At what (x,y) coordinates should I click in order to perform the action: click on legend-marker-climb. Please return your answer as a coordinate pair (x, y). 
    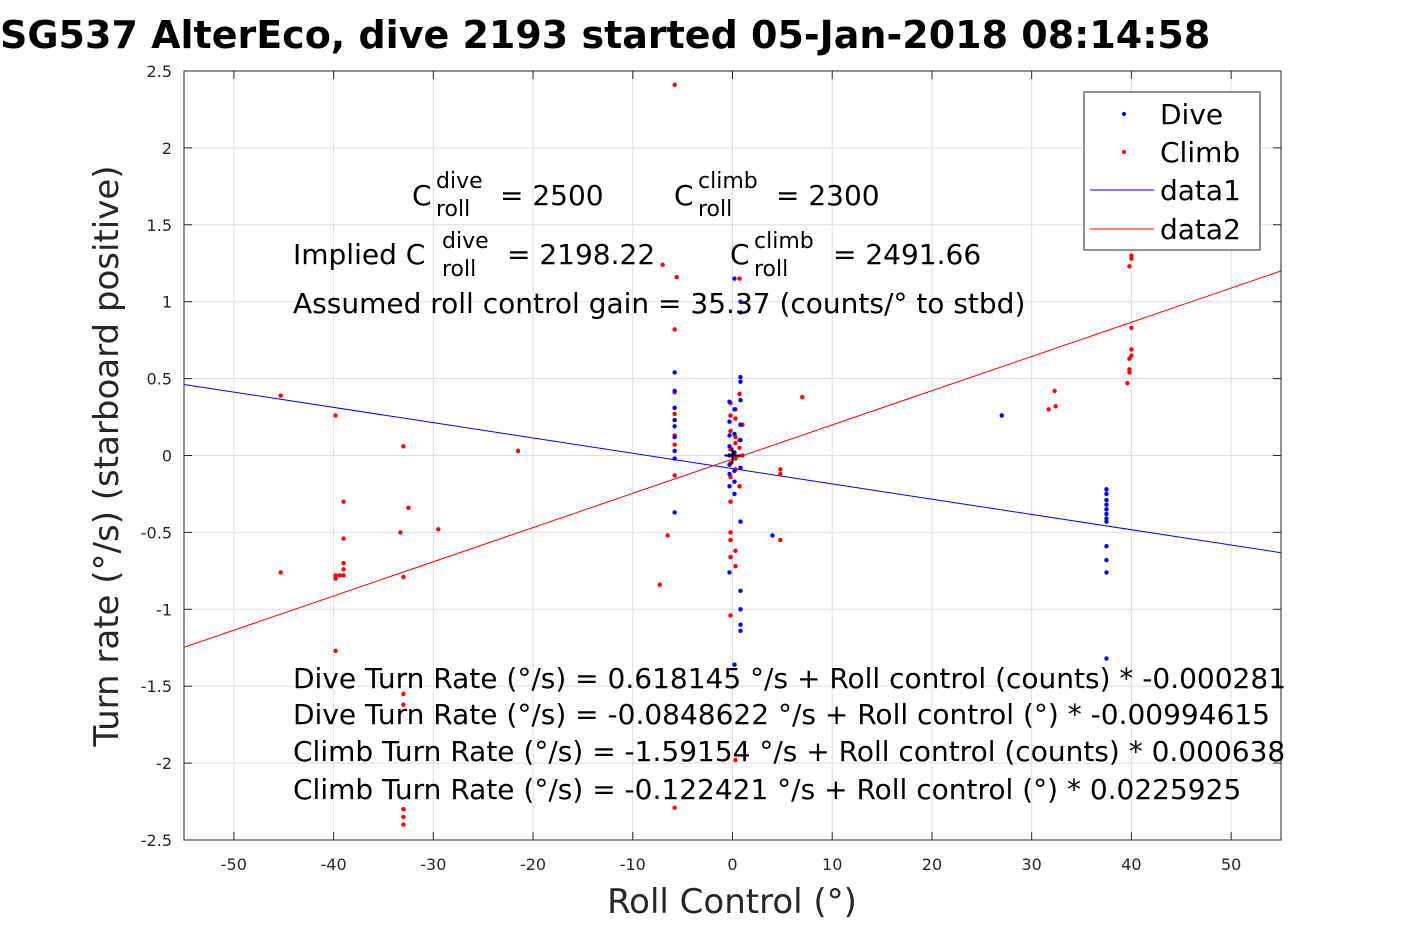
    Looking at the image, I should click on (1124, 152).